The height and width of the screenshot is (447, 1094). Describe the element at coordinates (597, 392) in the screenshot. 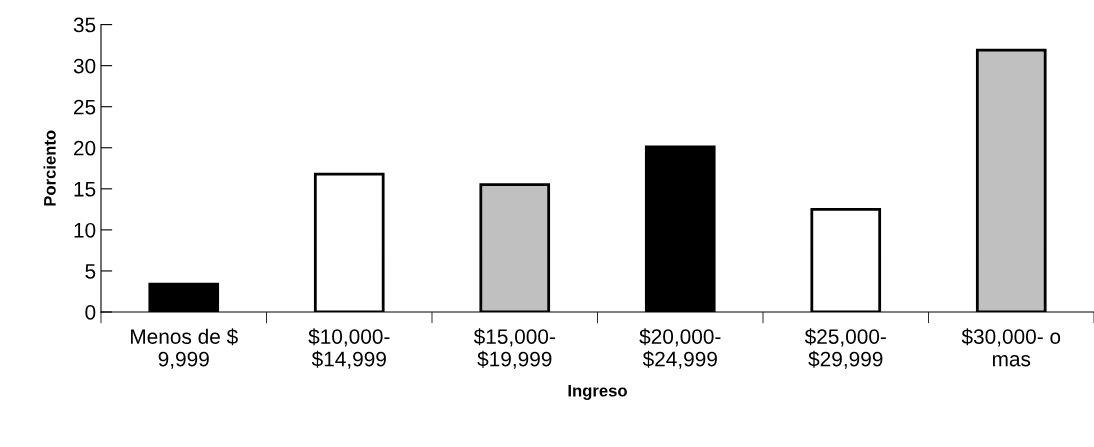

I see `x-axis-title: Ingreso` at that location.